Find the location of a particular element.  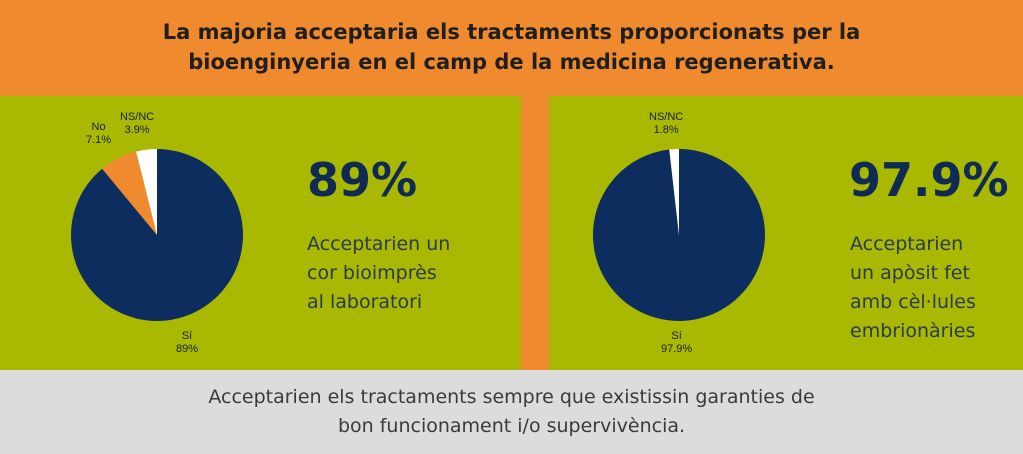

pie-chart-dressing is located at coordinates (678, 235).